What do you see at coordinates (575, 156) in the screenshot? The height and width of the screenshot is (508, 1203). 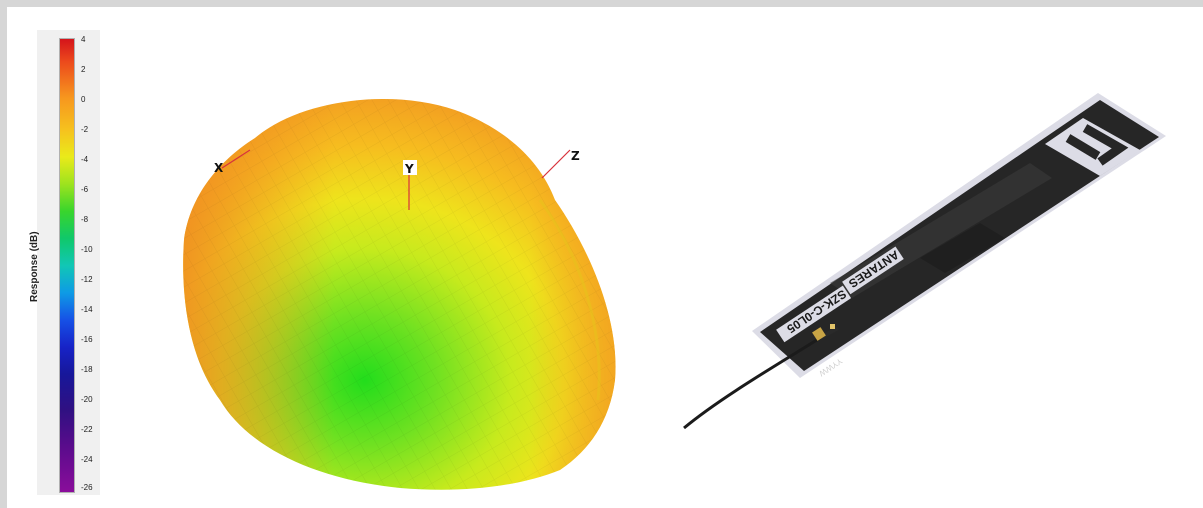 I see `axis-z-label: Z` at bounding box center [575, 156].